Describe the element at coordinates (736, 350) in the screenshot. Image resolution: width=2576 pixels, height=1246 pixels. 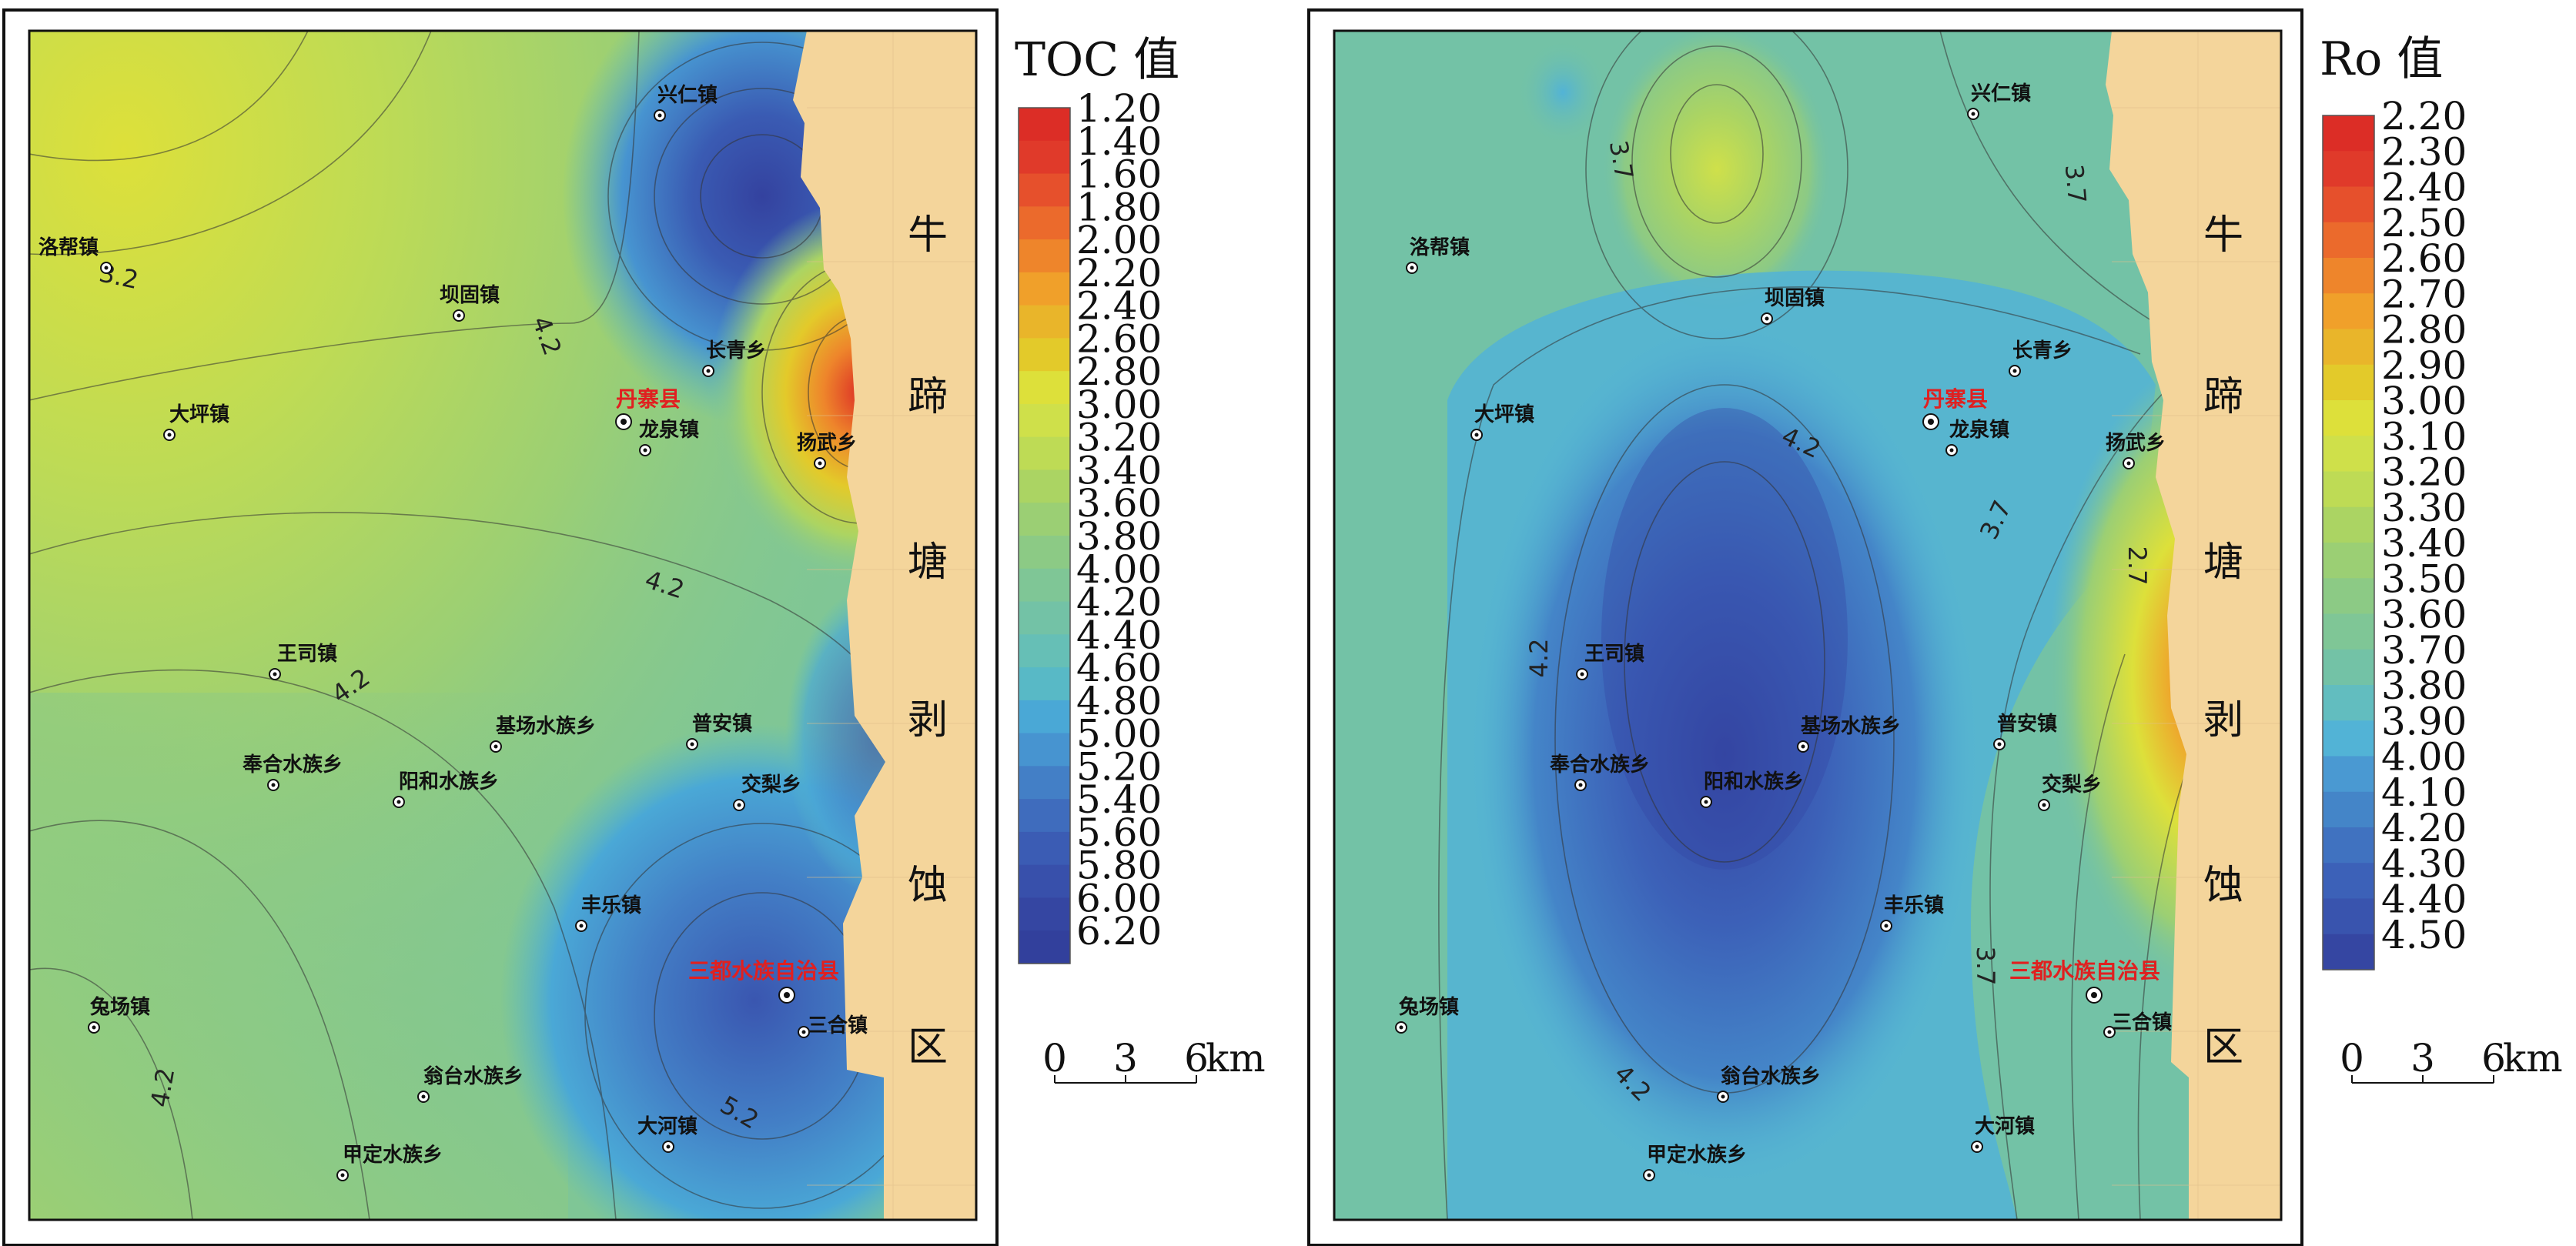
I see `town-label: 长青乡` at that location.